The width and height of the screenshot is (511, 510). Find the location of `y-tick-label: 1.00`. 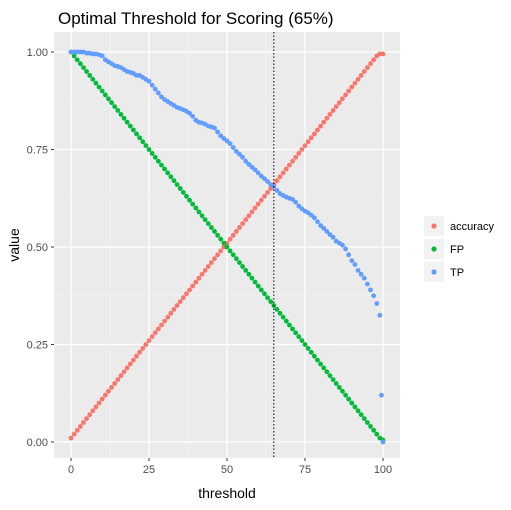

y-tick-label: 1.00 is located at coordinates (37, 53).